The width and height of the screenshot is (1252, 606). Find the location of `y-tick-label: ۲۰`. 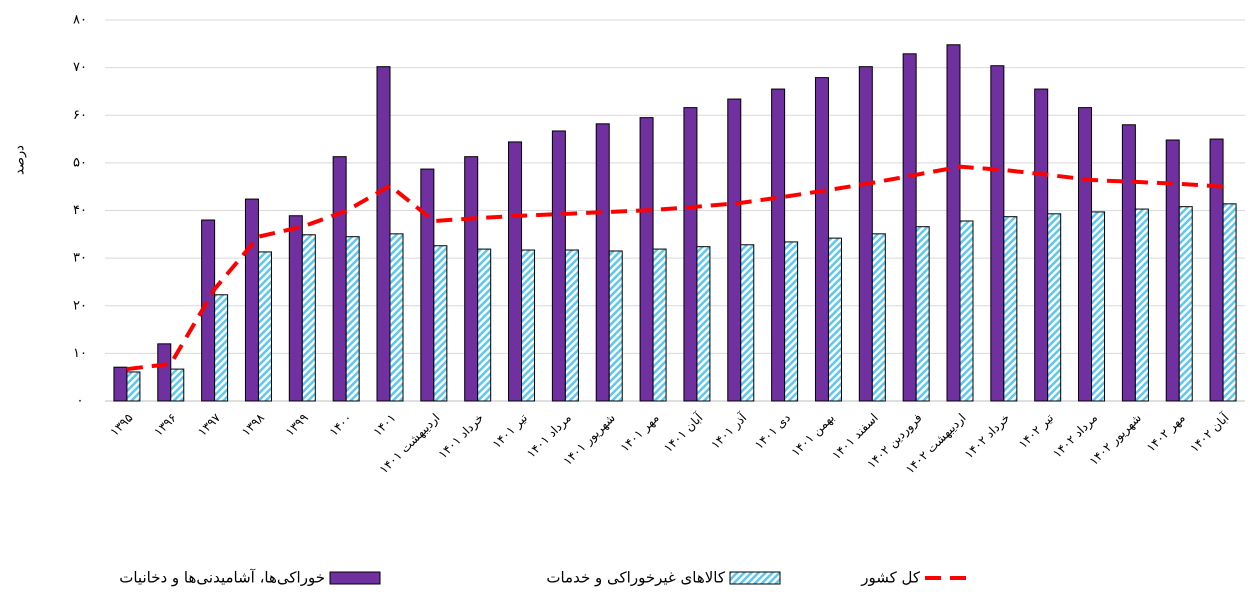

y-tick-label: ۲۰ is located at coordinates (80, 305).